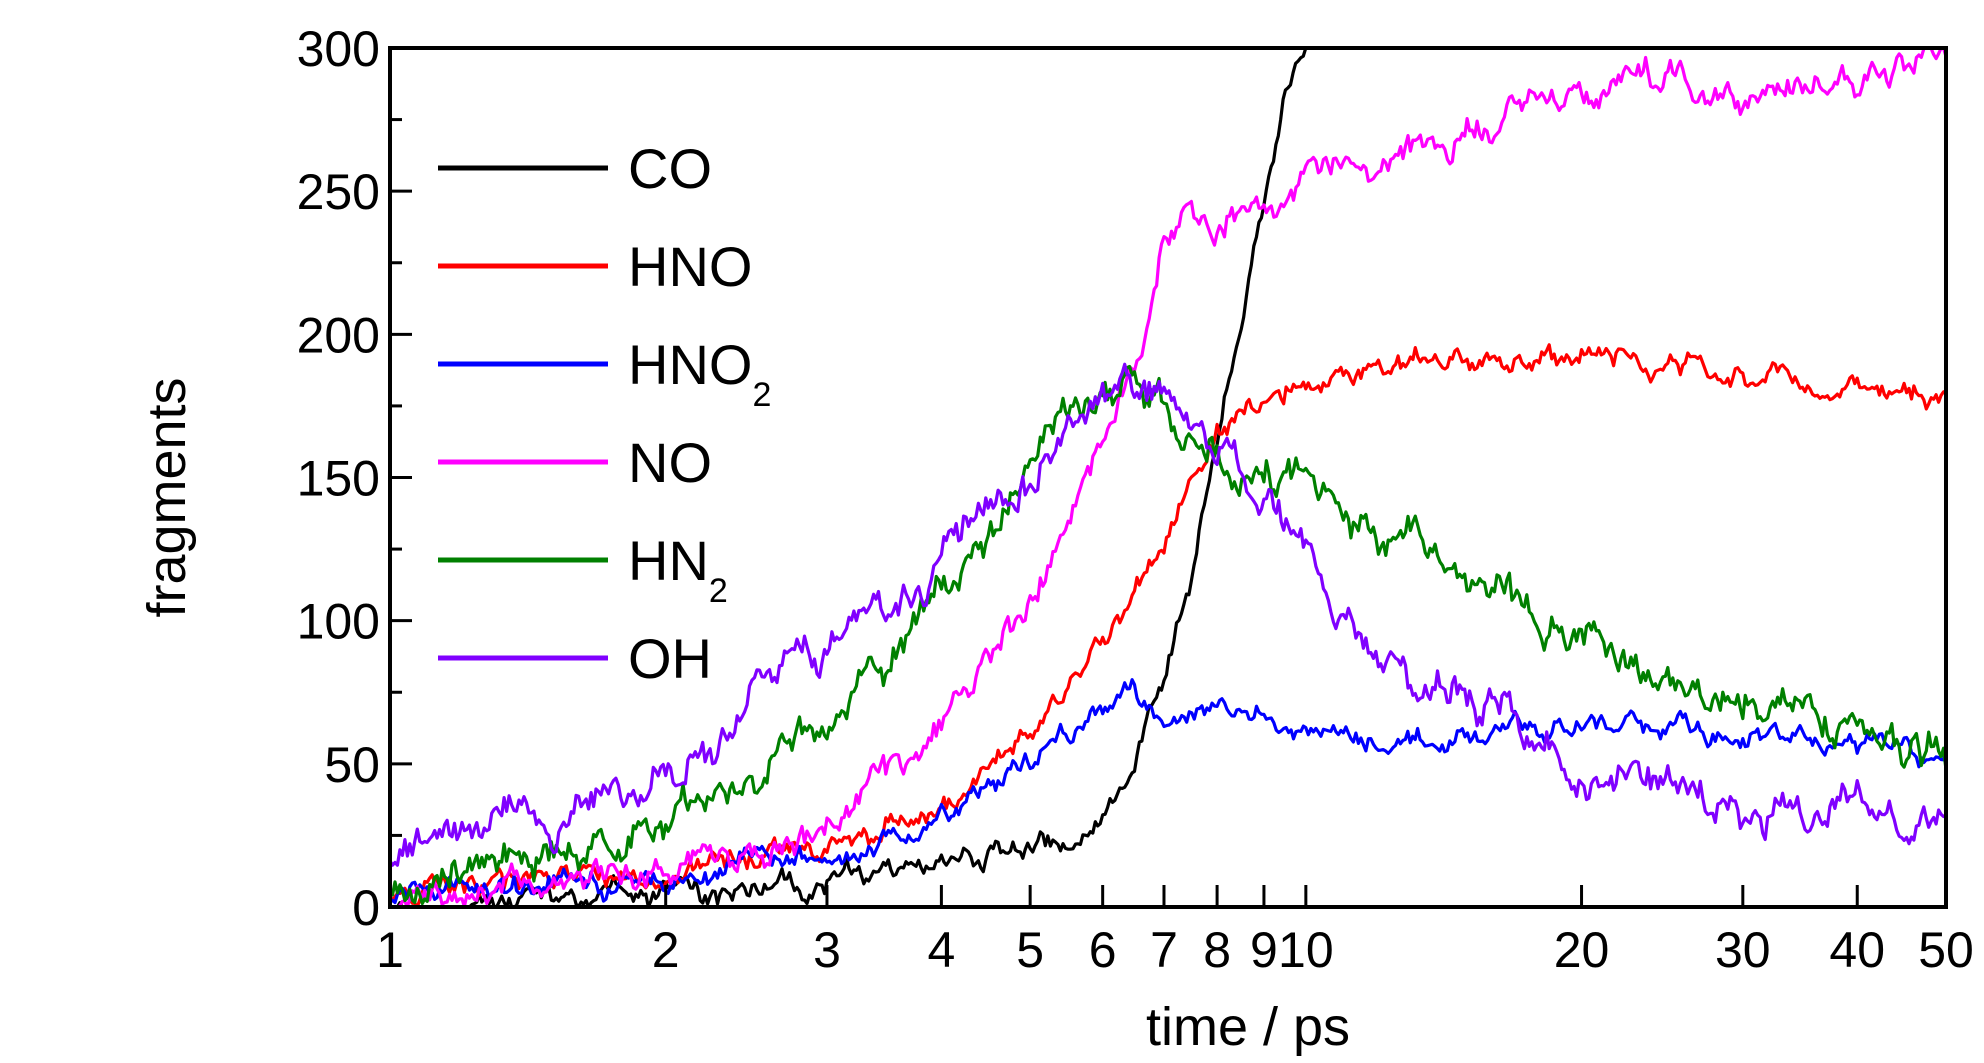  I want to click on legend-label-hn2: HN2, so click(678, 569).